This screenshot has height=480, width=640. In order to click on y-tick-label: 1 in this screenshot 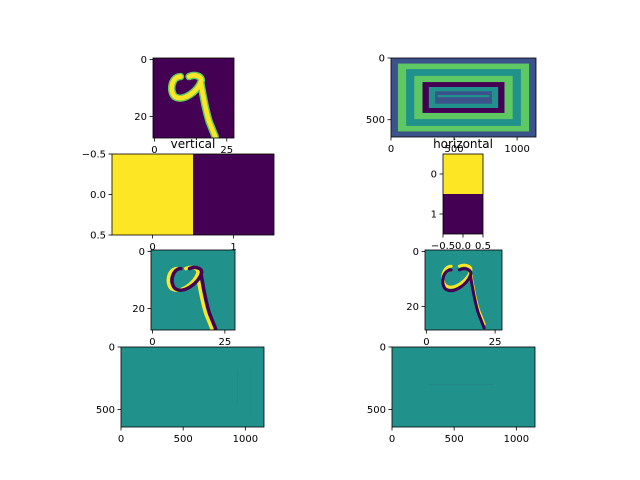, I will do `click(434, 215)`.